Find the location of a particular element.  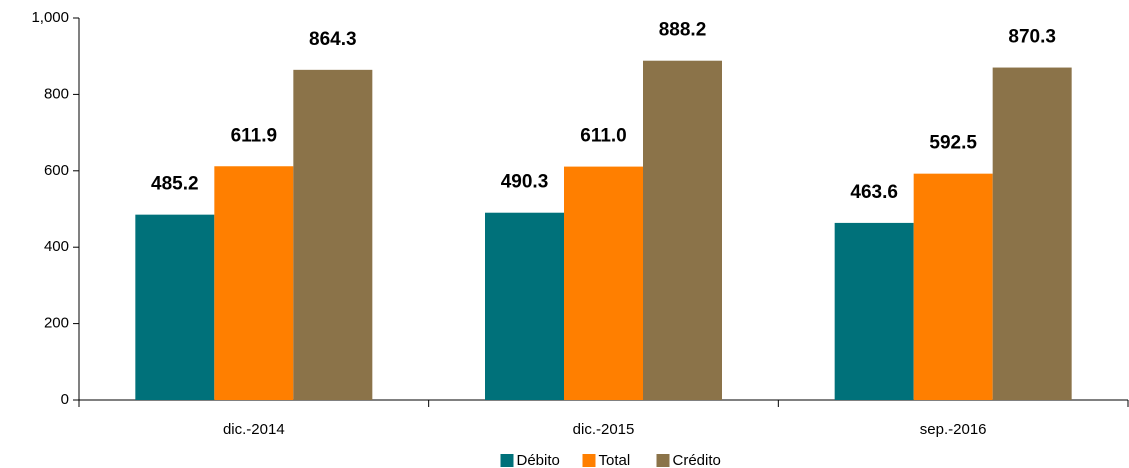

x-tick-label: dic.-2015 is located at coordinates (604, 429).